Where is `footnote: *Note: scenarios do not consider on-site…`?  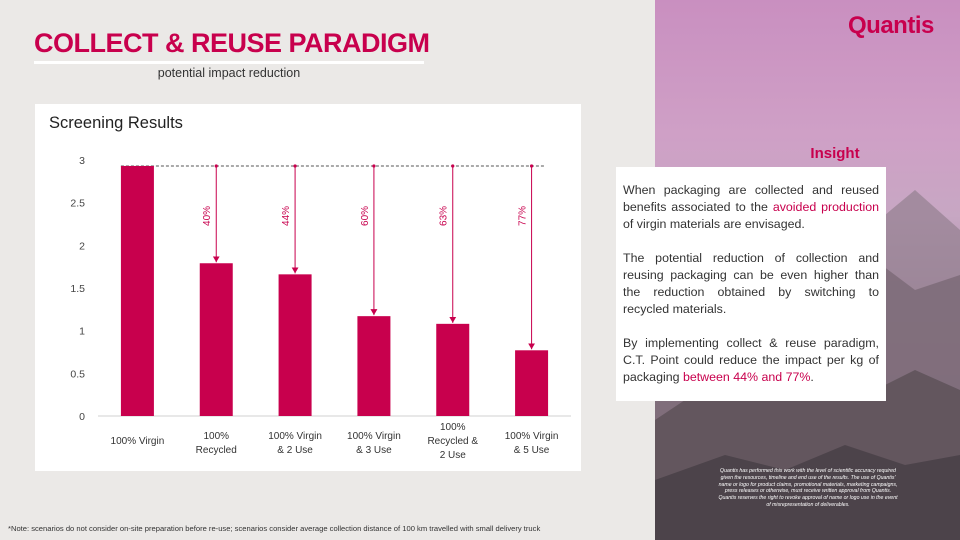 footnote: *Note: scenarios do not consider on-site… is located at coordinates (274, 528).